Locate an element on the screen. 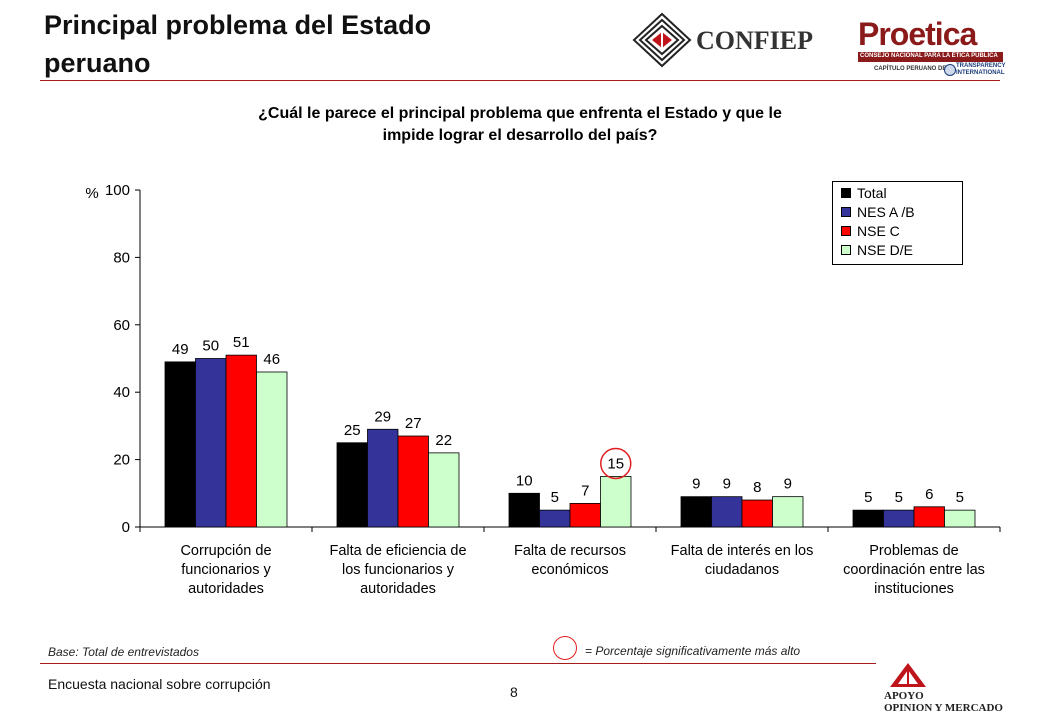 This screenshot has width=1040, height=720. highlight-circle-icon is located at coordinates (616, 463).